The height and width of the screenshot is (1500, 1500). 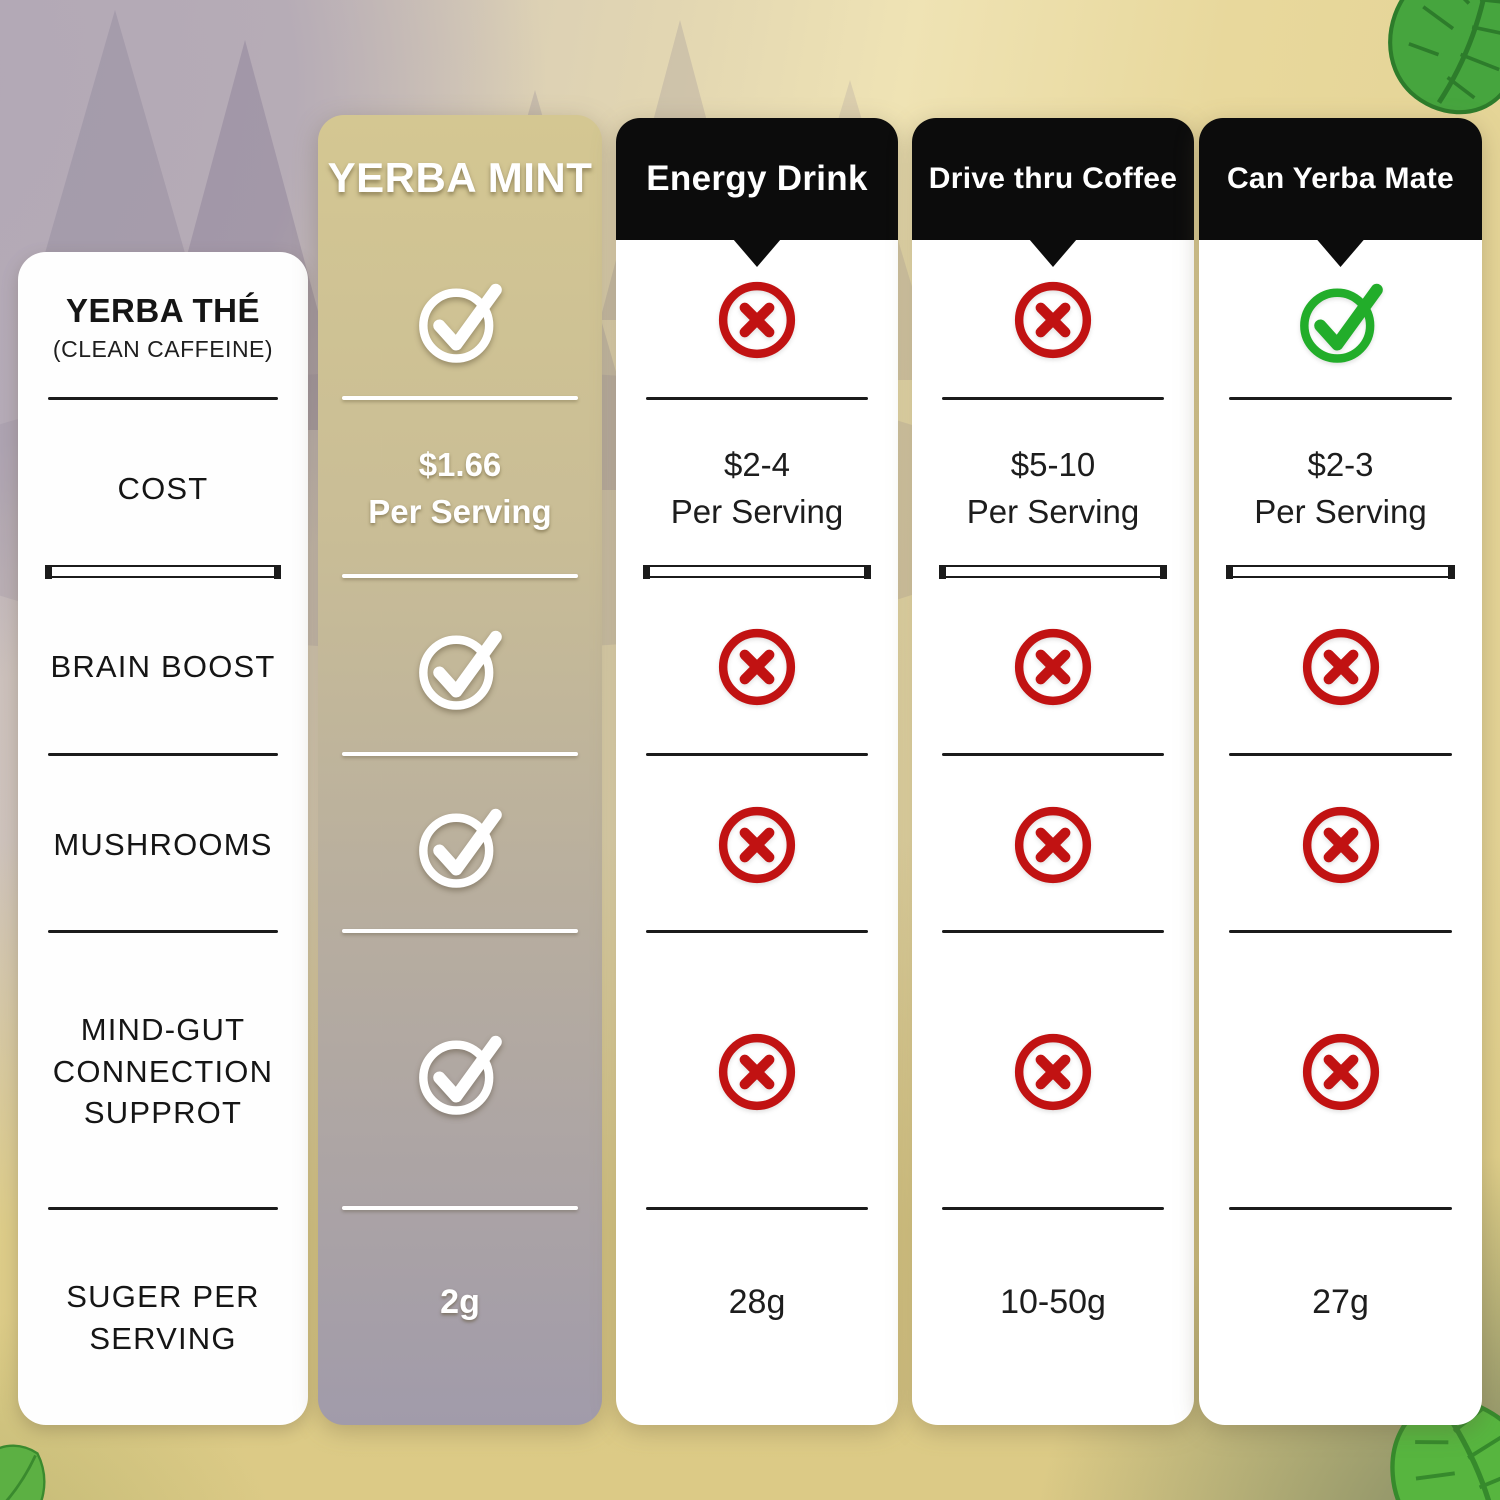 I want to click on cell-drive-thru-yerba-the, so click(x=1053, y=320).